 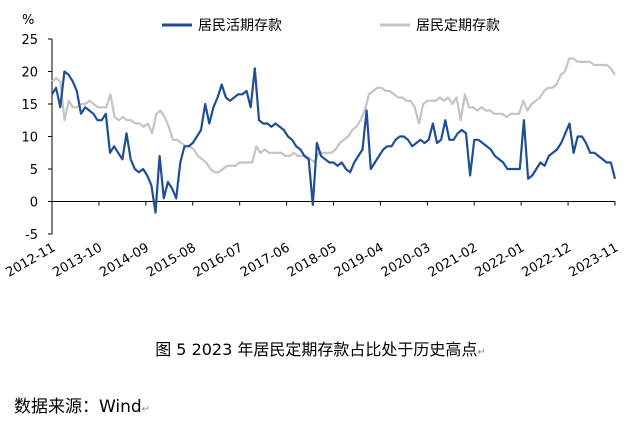 I want to click on figure-caption: 图 5 2023 年居民定期存款占比处于历史高点↵, so click(x=320, y=348).